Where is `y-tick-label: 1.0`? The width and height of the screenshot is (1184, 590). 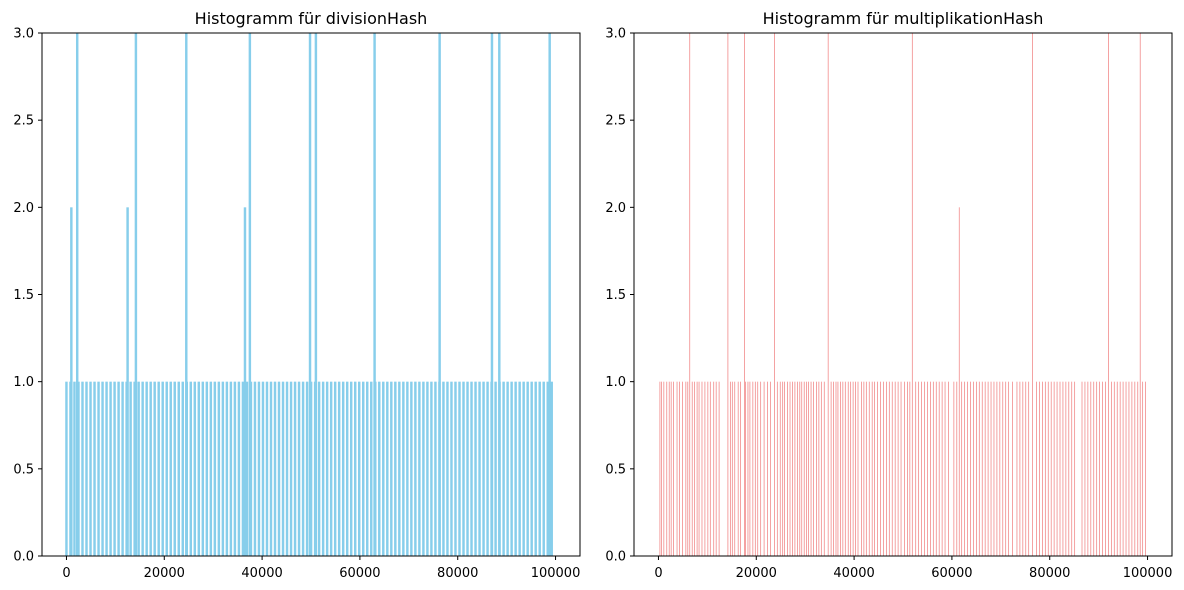 y-tick-label: 1.0 is located at coordinates (615, 382).